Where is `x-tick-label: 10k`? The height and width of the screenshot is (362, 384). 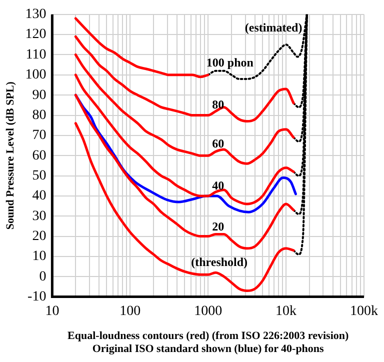 x-tick-label: 10k is located at coordinates (286, 311).